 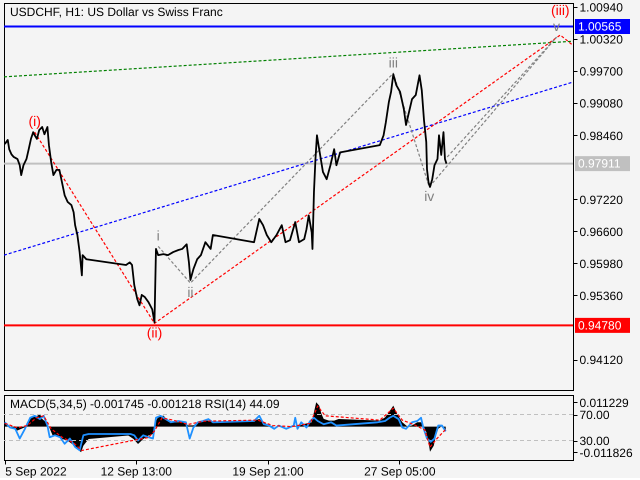 I want to click on chart-title: USDCHF, H1: US Dollar vs Swiss Franc, so click(x=116, y=12).